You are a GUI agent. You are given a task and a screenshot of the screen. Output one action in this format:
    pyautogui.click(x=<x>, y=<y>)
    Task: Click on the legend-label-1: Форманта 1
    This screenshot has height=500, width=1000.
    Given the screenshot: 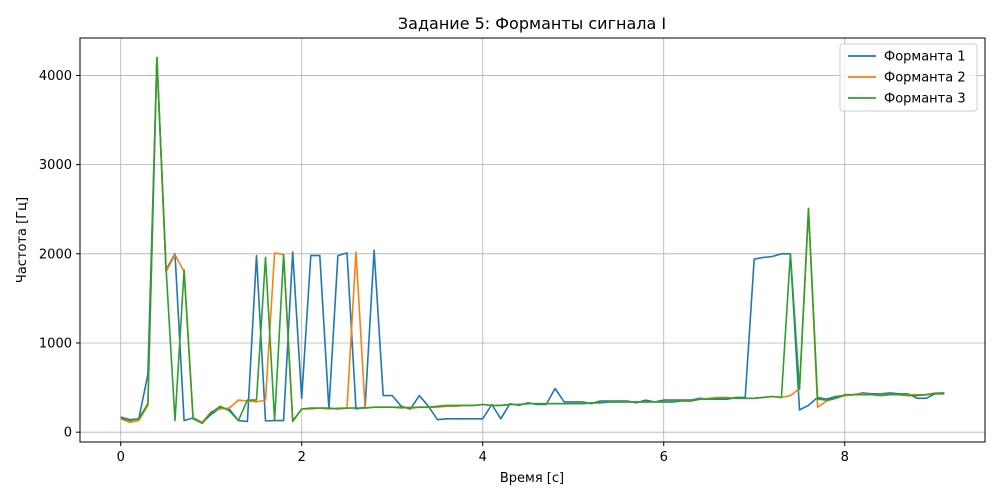 What is the action you would take?
    pyautogui.click(x=925, y=57)
    